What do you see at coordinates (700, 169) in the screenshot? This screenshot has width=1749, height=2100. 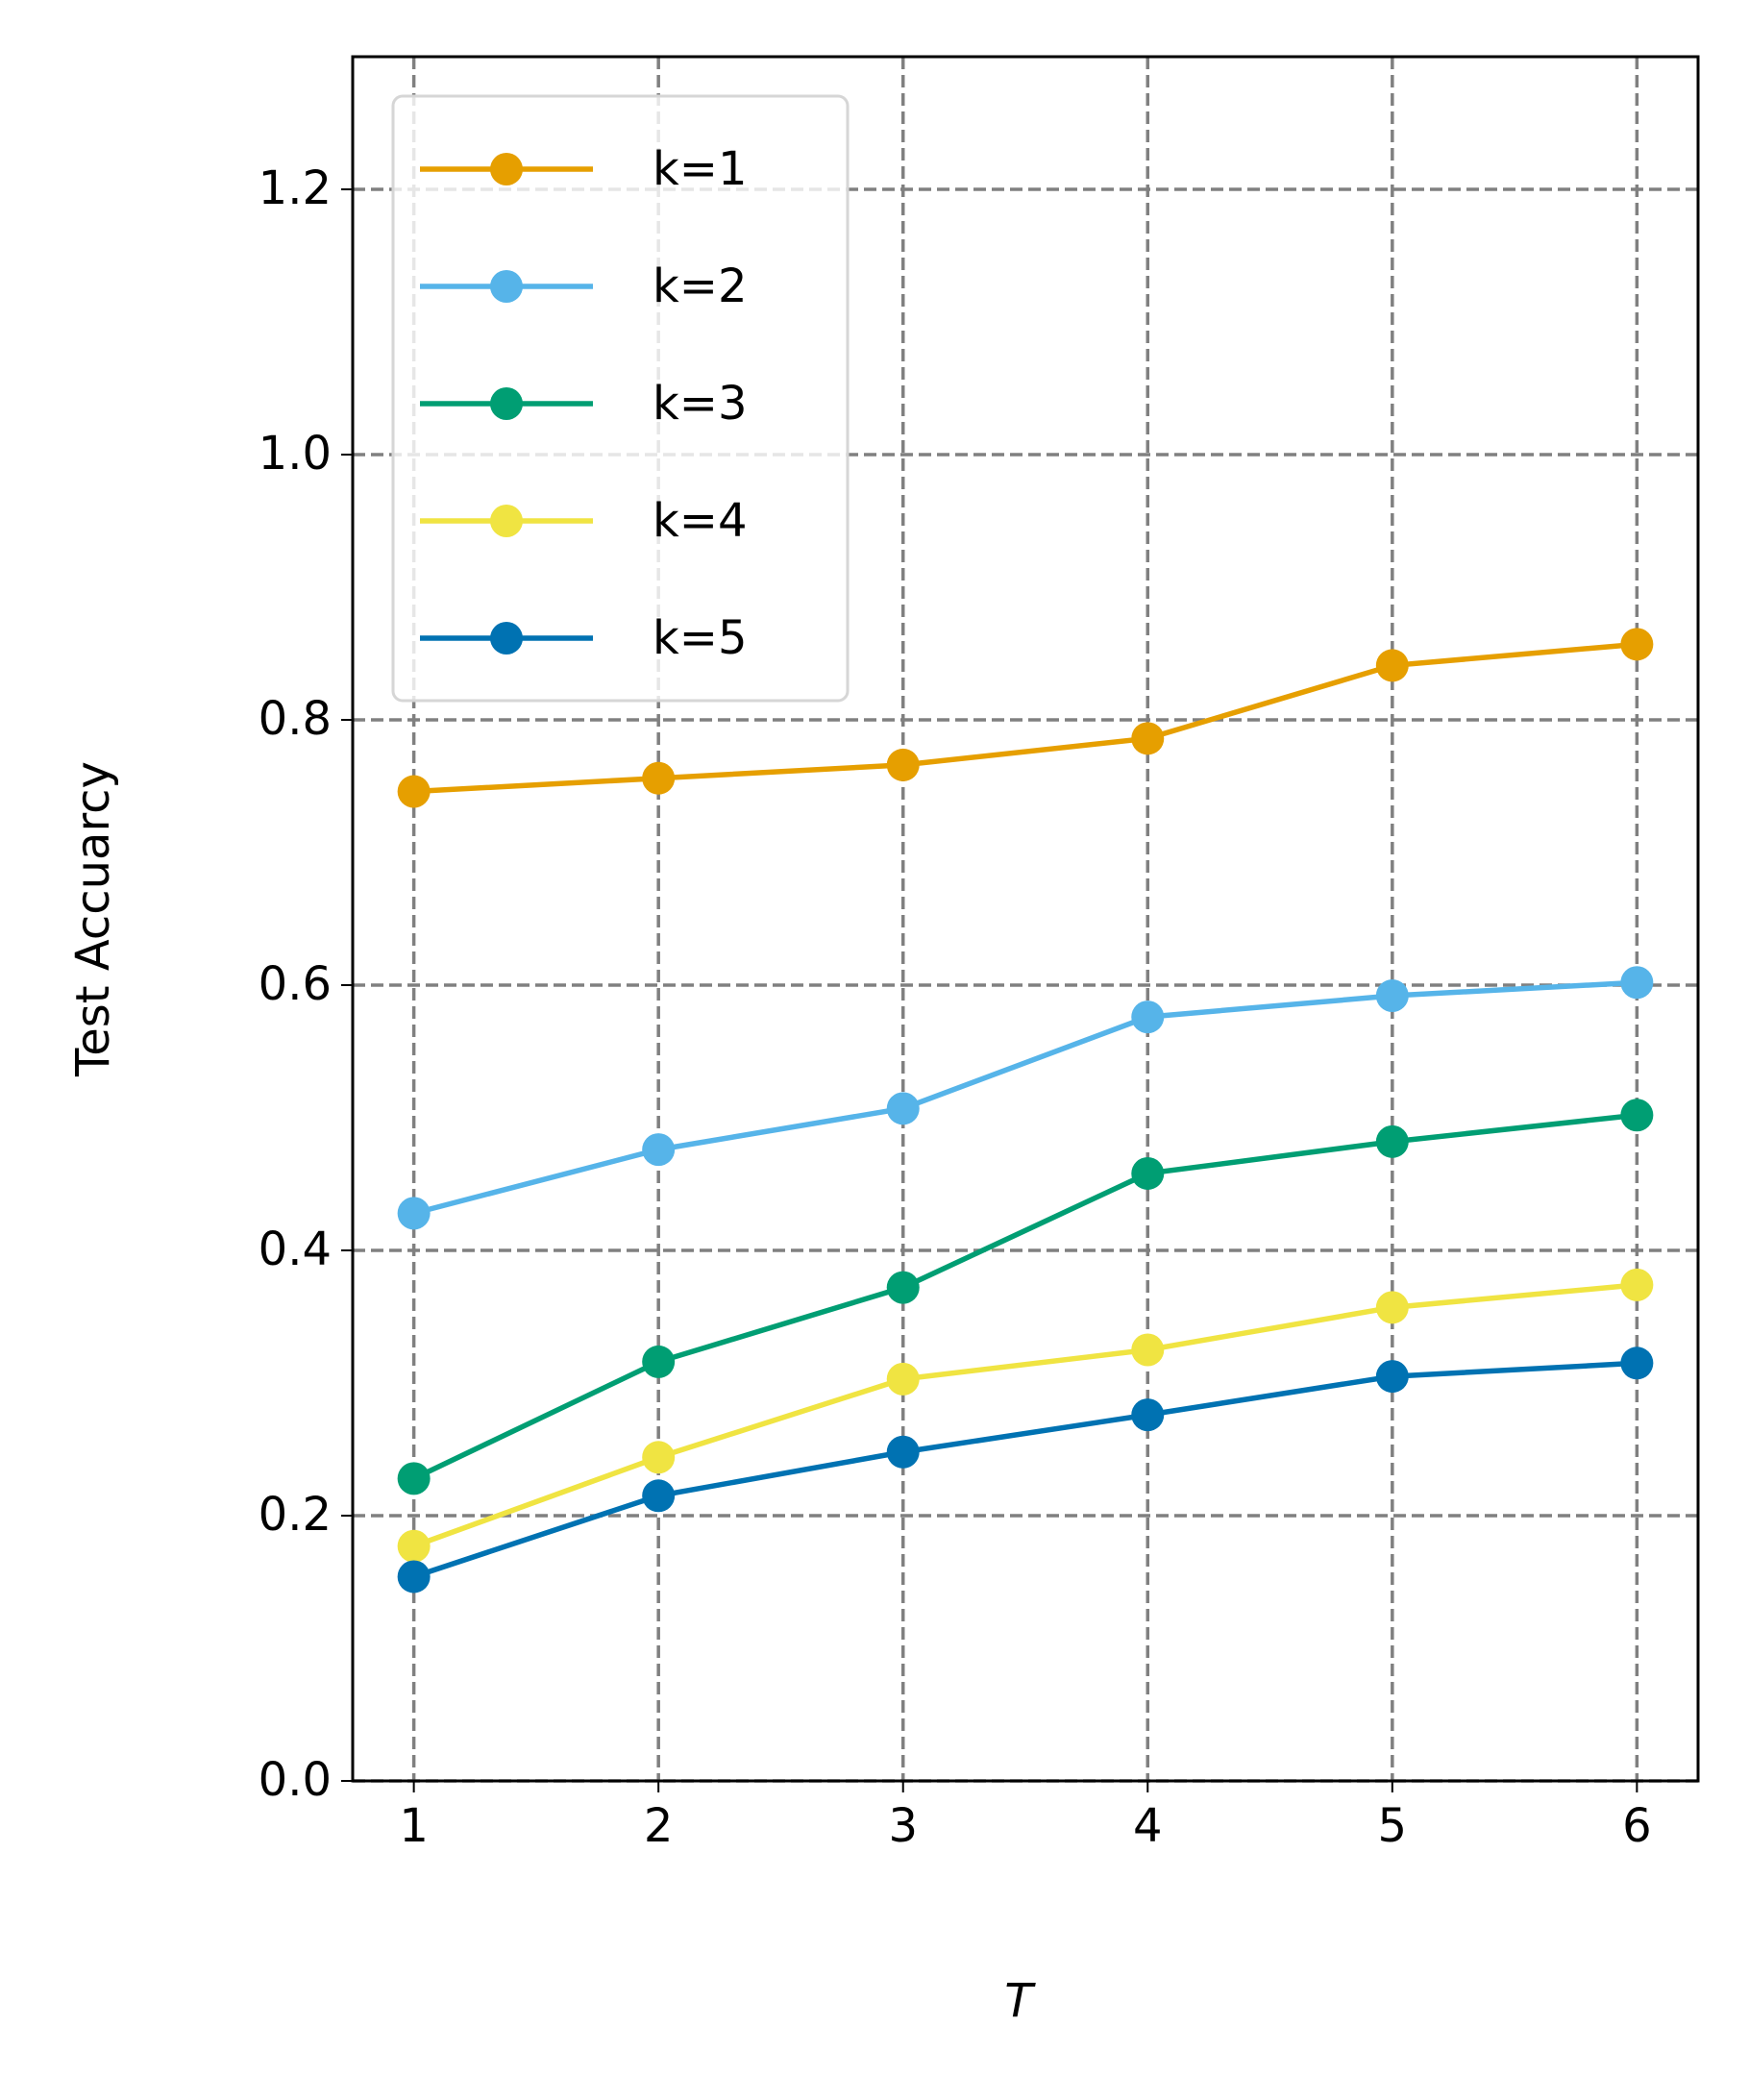 I see `legend-label: k=1` at bounding box center [700, 169].